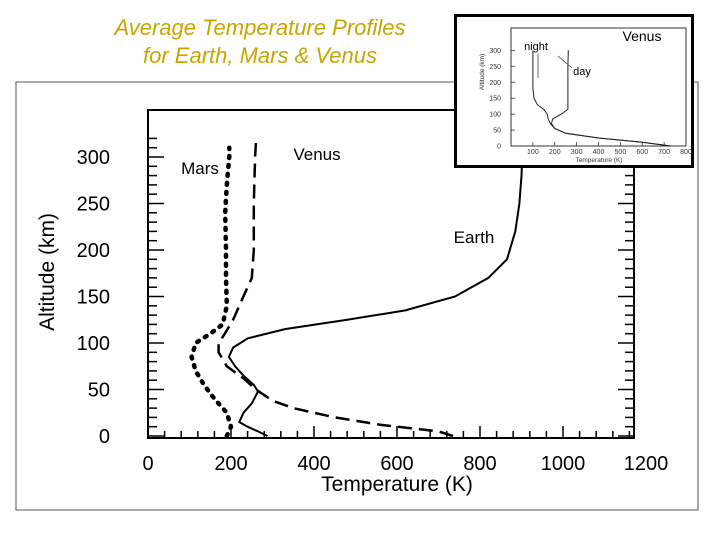 This screenshot has height=540, width=720. Describe the element at coordinates (104, 437) in the screenshot. I see `y-tick-label: 0` at that location.